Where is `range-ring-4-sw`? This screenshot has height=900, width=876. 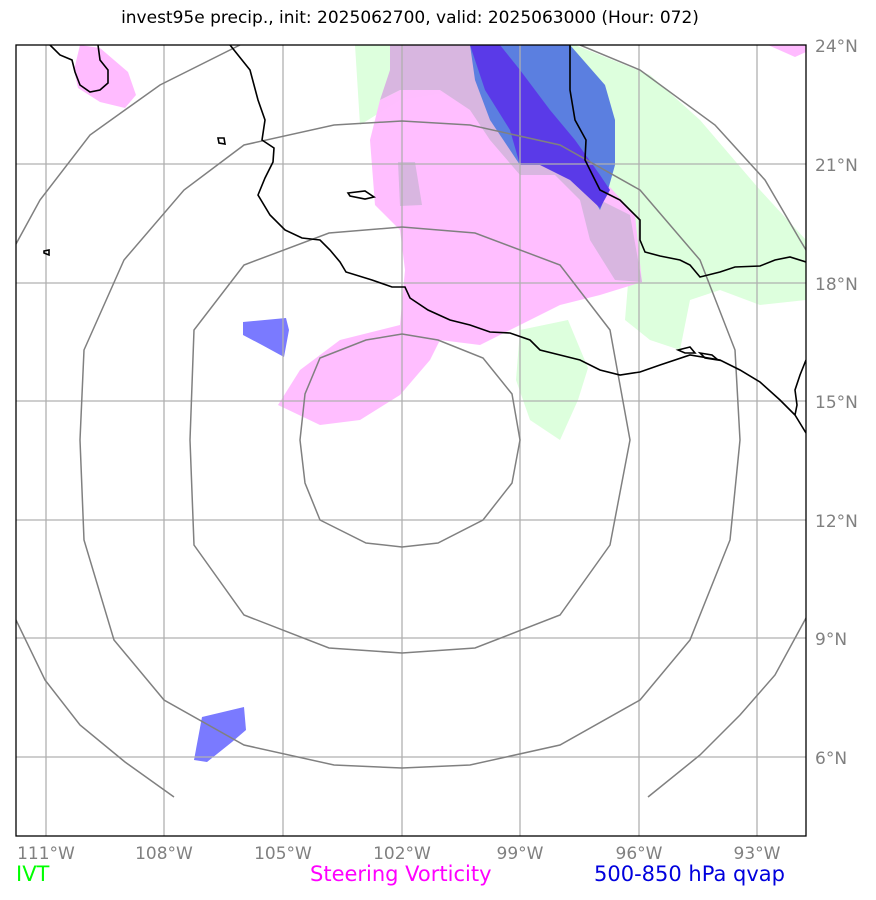 range-ring-4-sw is located at coordinates (95, 708).